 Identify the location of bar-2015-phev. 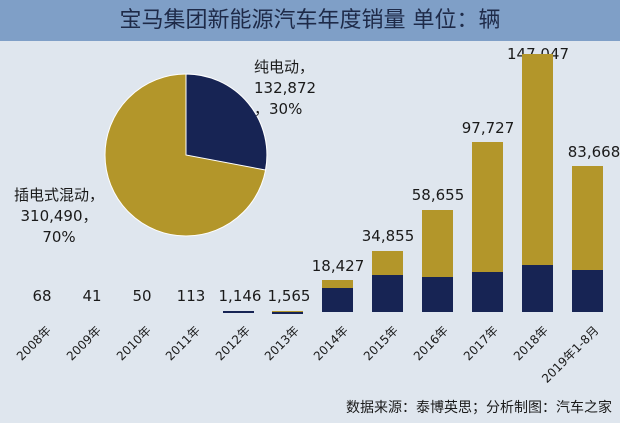
(387, 263).